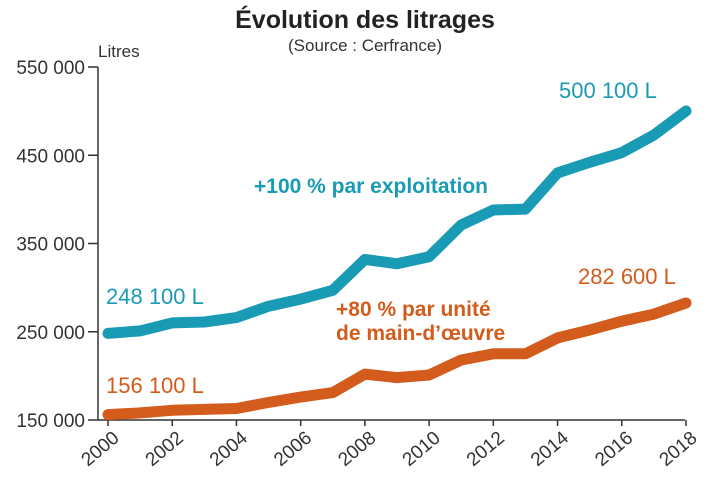 The height and width of the screenshot is (479, 720). I want to click on x-tick-label: 2018, so click(679, 449).